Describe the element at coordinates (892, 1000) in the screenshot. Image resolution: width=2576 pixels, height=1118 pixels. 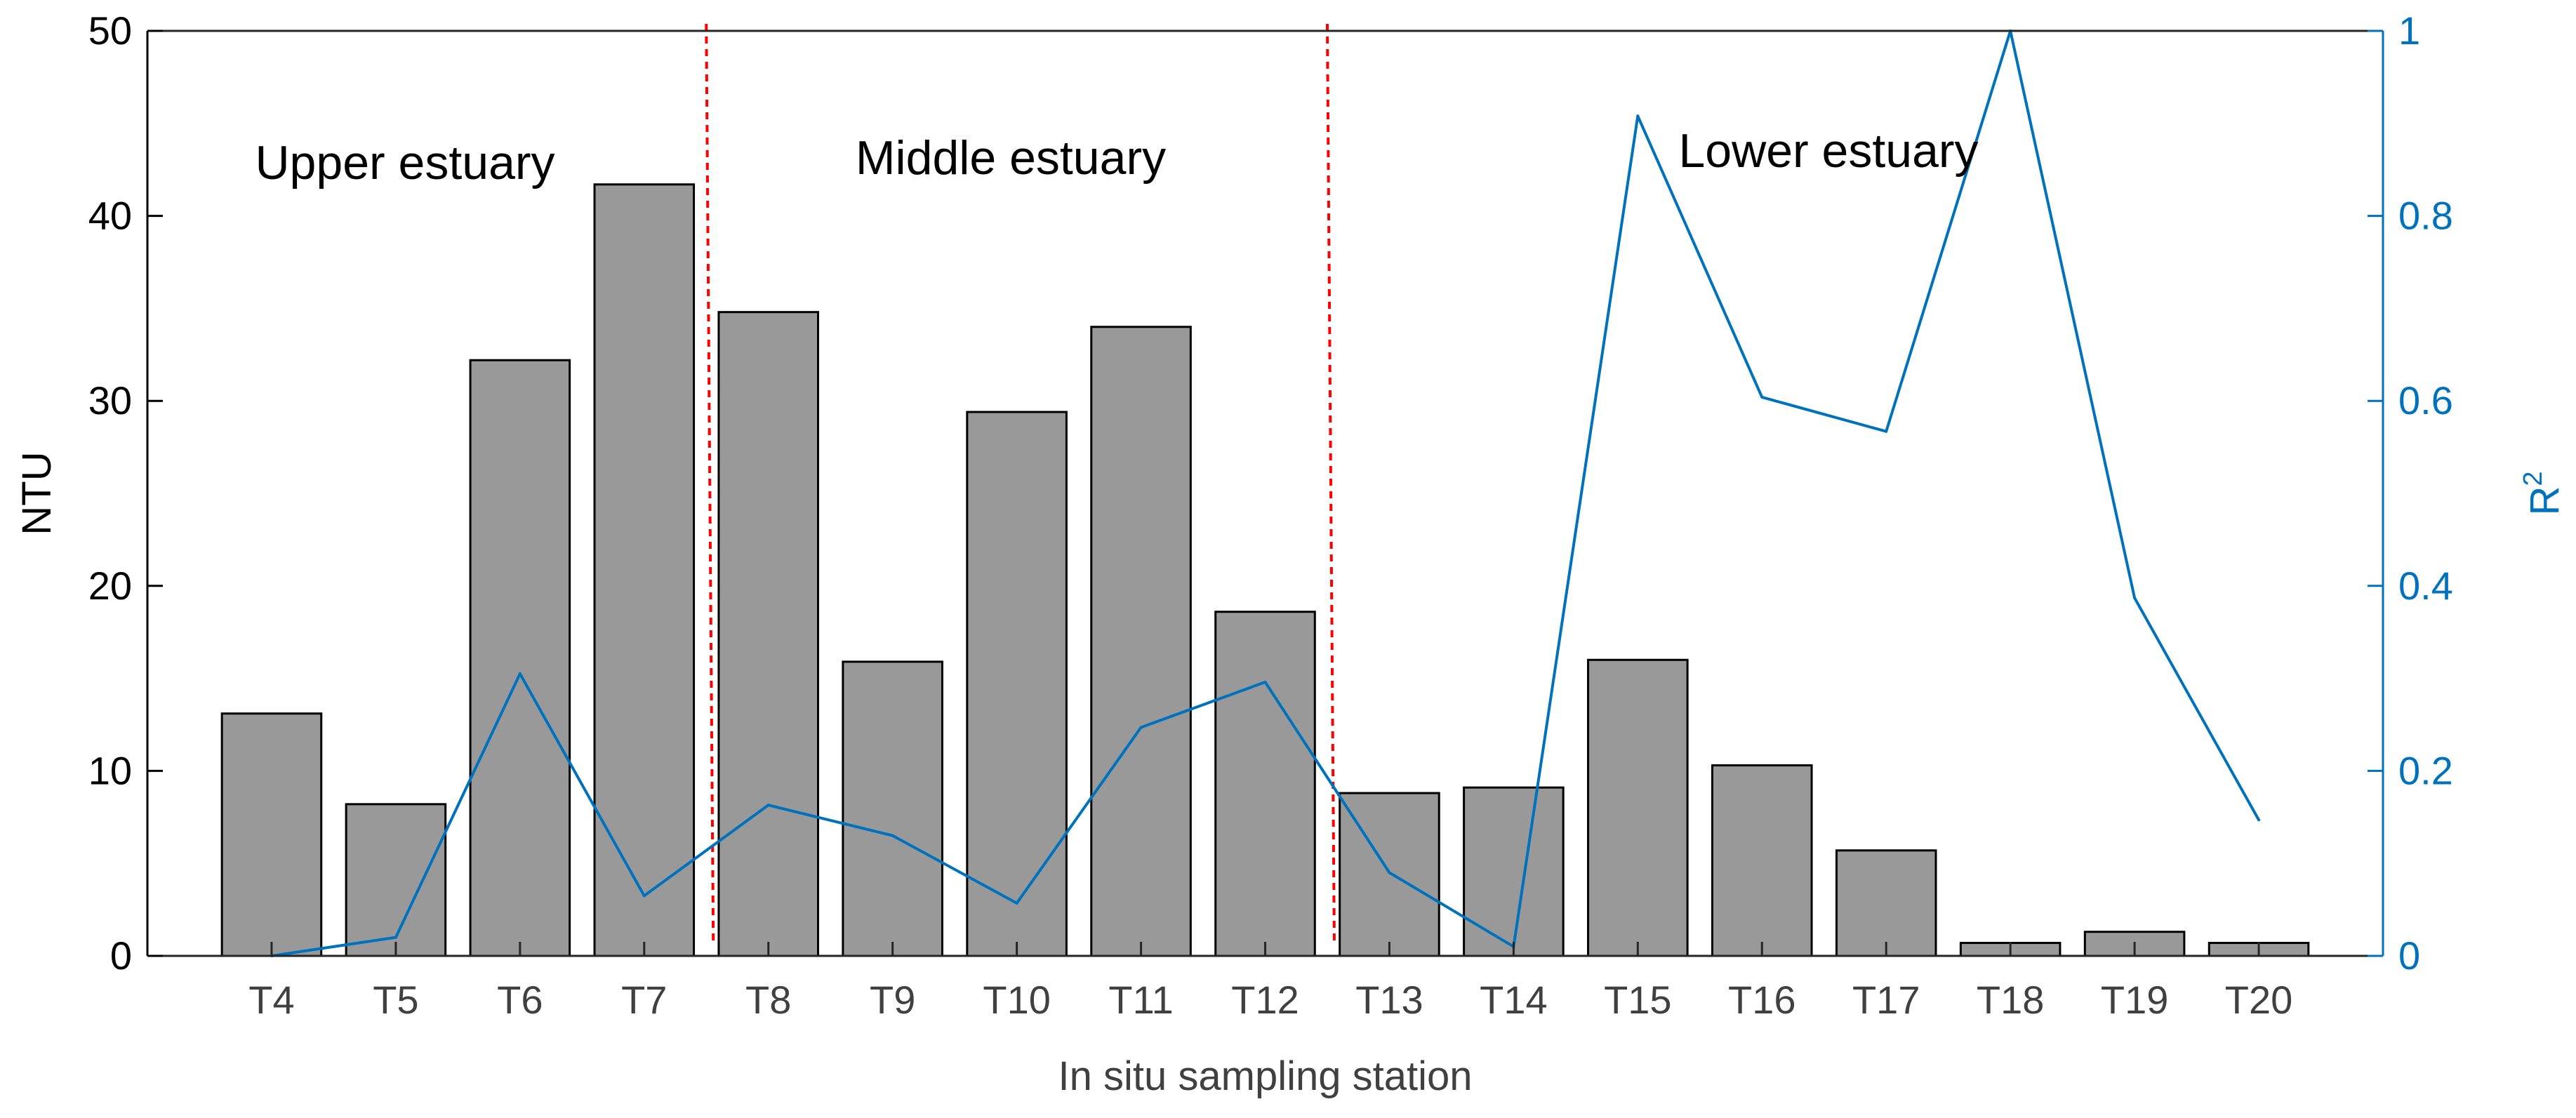
I see `x-tick-label-t9: T9` at that location.